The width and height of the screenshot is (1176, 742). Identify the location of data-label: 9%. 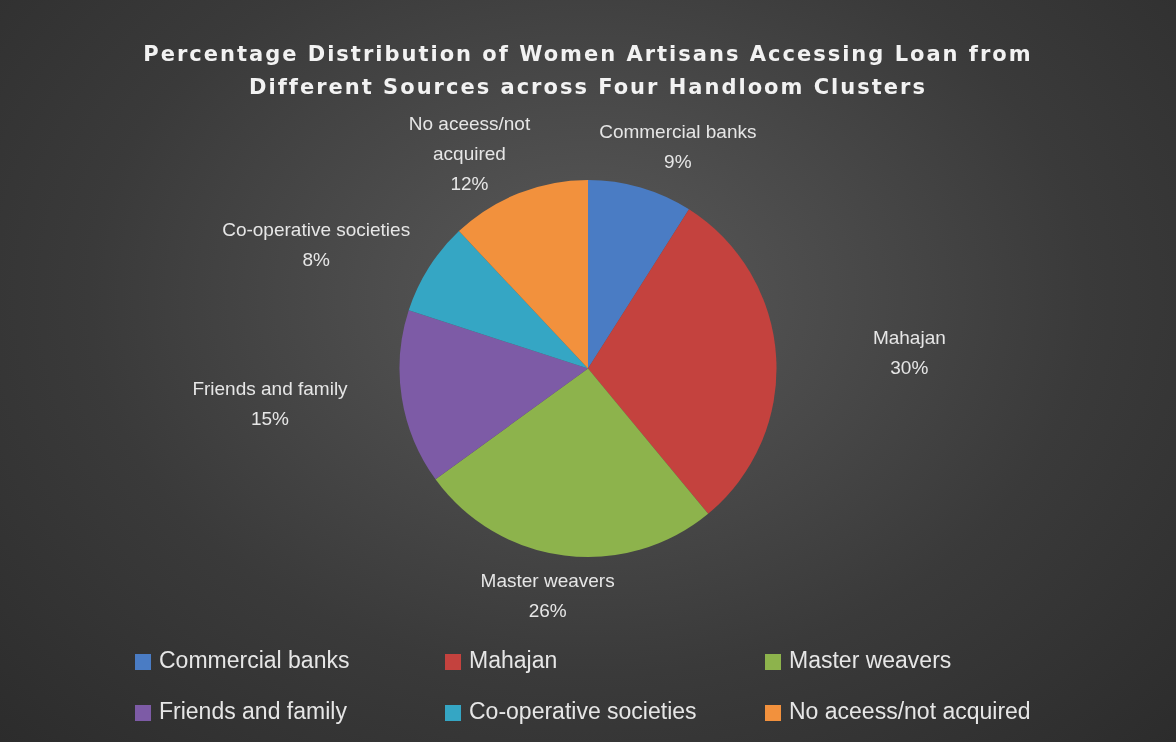
(678, 161).